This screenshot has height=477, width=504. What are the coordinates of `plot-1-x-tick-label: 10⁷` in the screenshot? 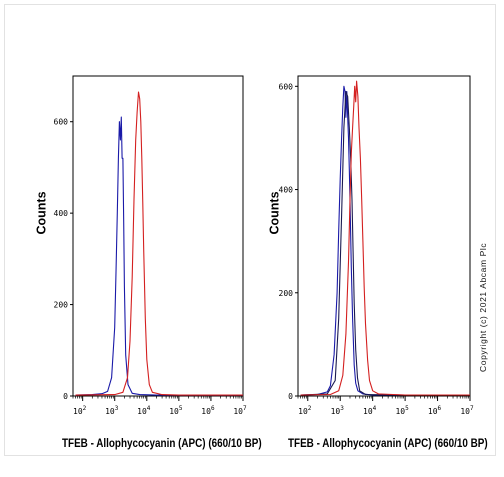 It's located at (240, 410).